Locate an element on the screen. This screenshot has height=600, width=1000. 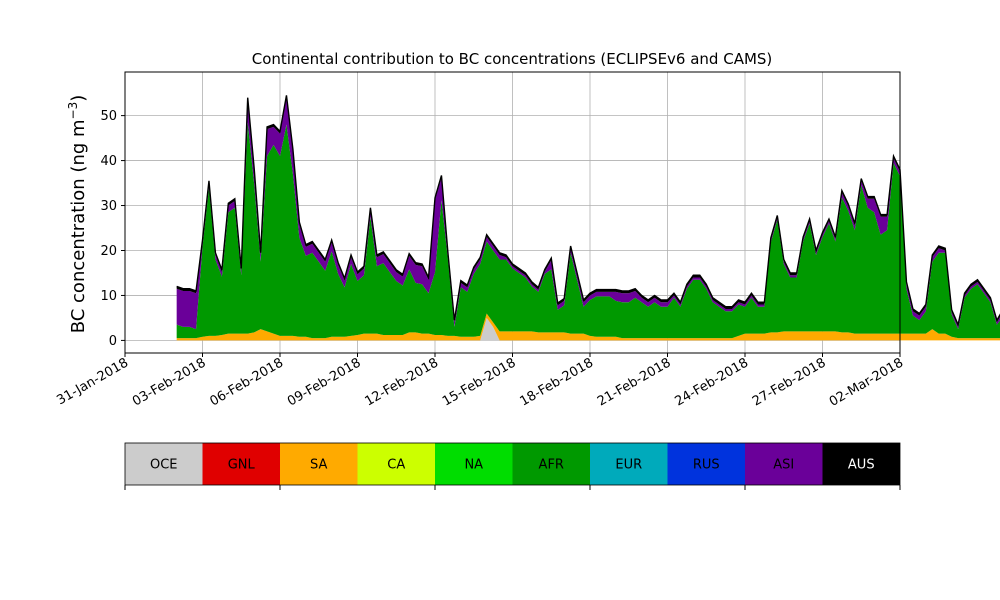
legend-frame is located at coordinates (512, 464).